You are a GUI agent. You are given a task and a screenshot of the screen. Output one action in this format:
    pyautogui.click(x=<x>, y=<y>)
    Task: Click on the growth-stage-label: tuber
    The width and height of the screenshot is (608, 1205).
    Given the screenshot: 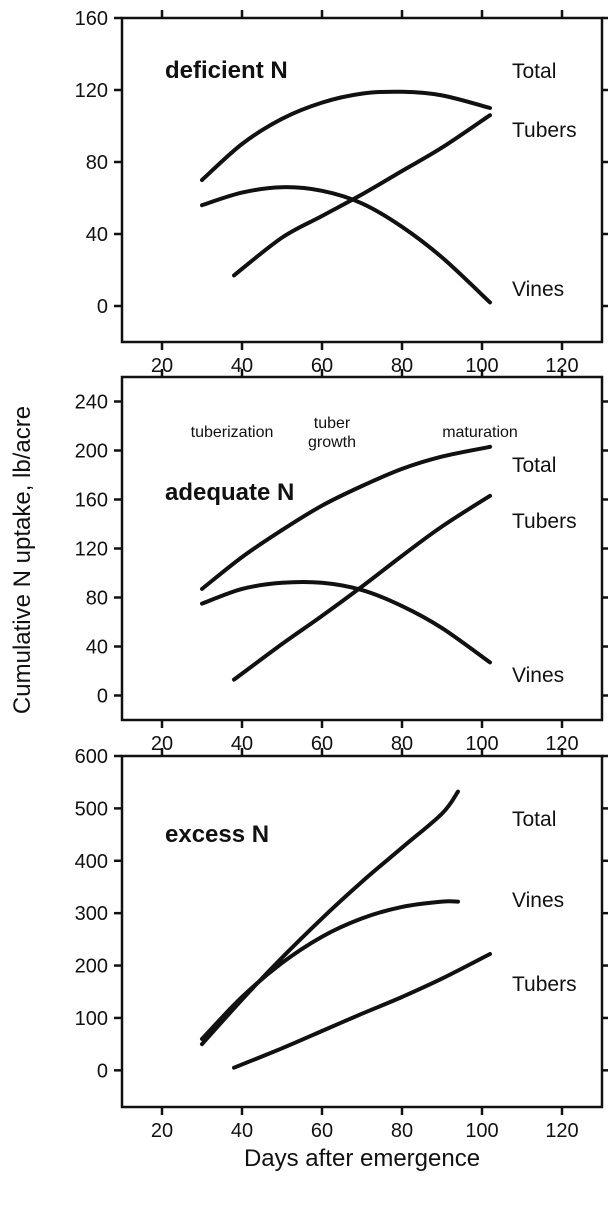 What is the action you would take?
    pyautogui.click(x=332, y=423)
    